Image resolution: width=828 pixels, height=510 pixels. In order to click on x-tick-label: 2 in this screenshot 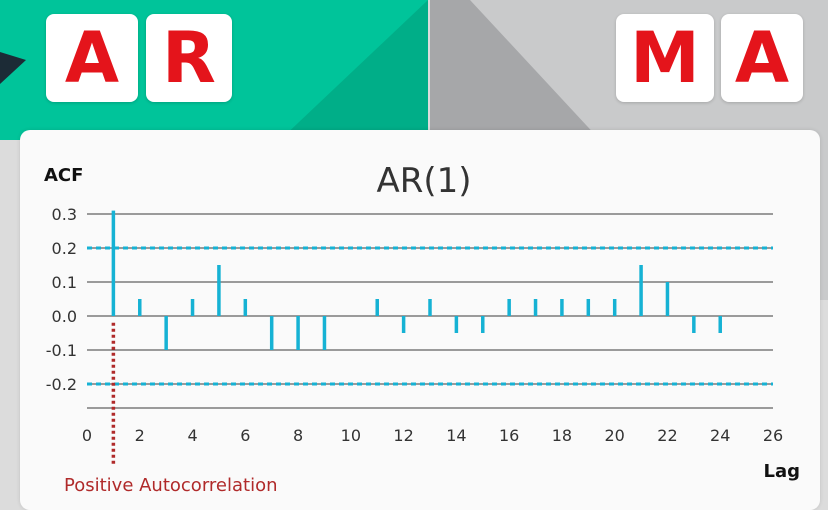, I will do `click(140, 435)`.